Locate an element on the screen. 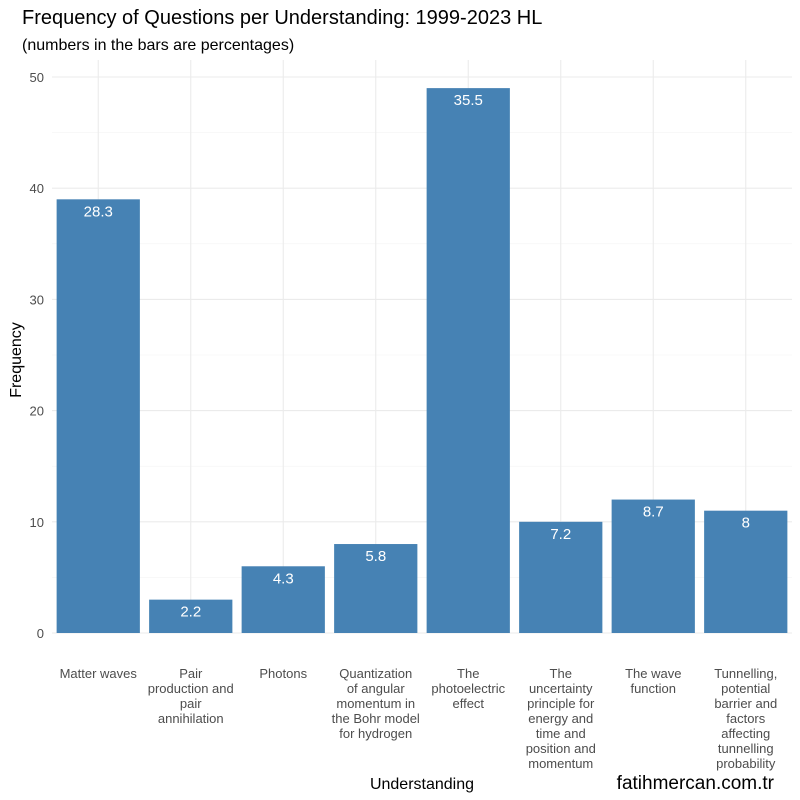 The image size is (800, 800). x-tick-label: Pair production and pair annihilation is located at coordinates (191, 696).